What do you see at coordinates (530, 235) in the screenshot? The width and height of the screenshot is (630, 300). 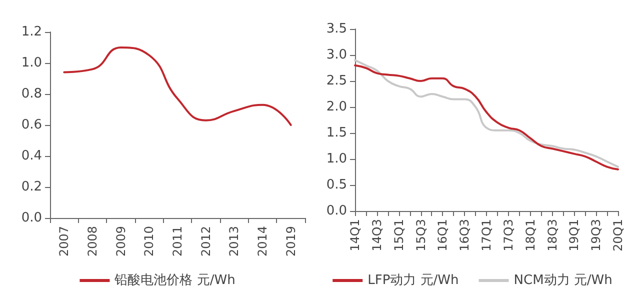 I see `x-tick-label: 18Q1` at bounding box center [530, 235].